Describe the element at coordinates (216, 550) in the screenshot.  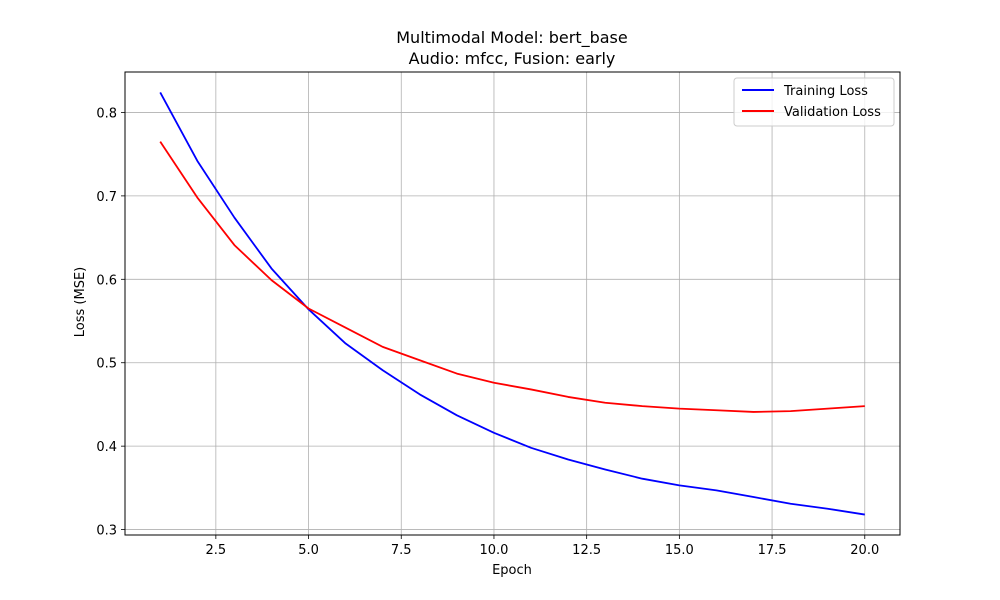
I see `x-tick-label: 2.5` at that location.